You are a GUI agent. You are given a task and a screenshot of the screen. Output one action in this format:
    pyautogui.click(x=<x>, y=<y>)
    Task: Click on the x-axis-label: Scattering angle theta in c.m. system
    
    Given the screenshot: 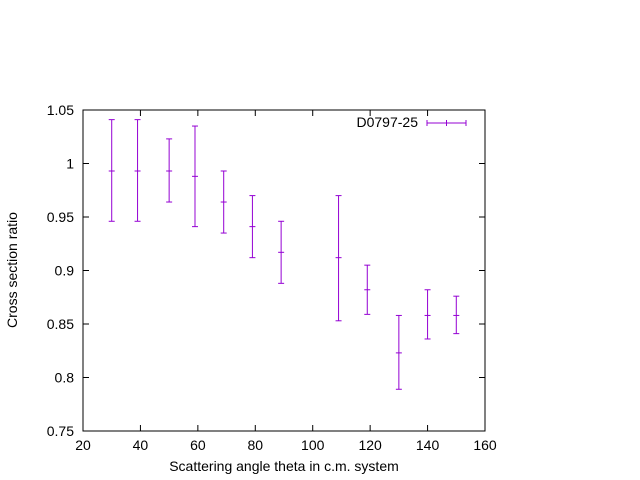 What is the action you would take?
    pyautogui.click(x=284, y=466)
    